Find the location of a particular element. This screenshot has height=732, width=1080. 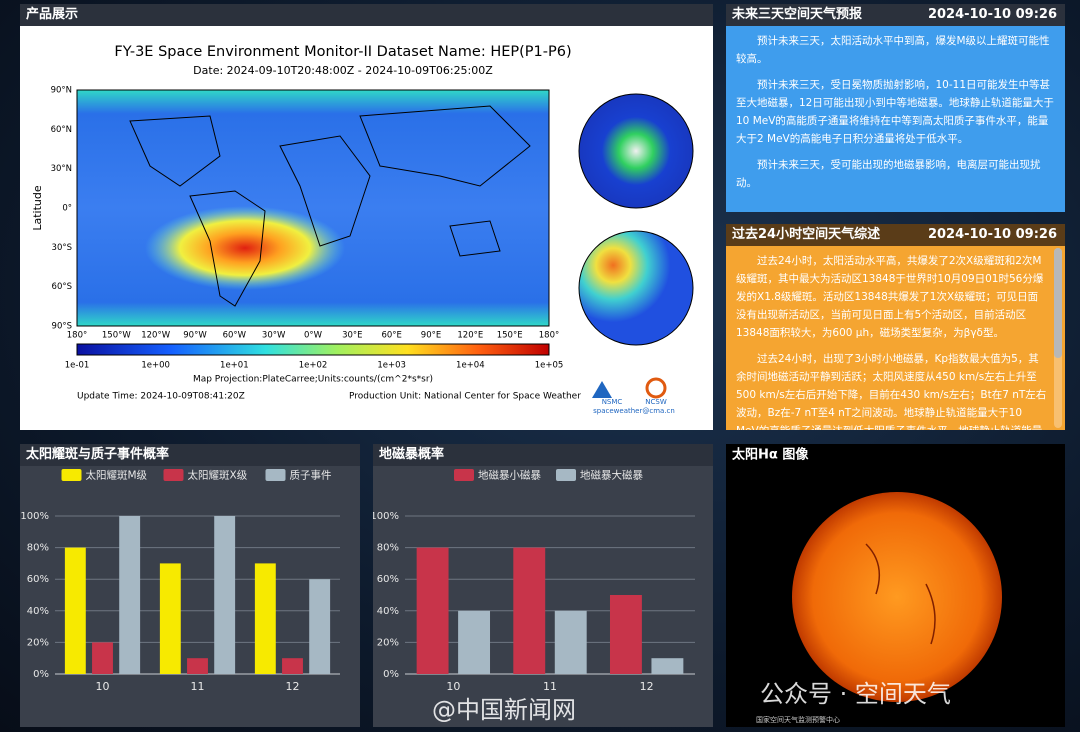

lon-label: 120°E is located at coordinates (470, 336).